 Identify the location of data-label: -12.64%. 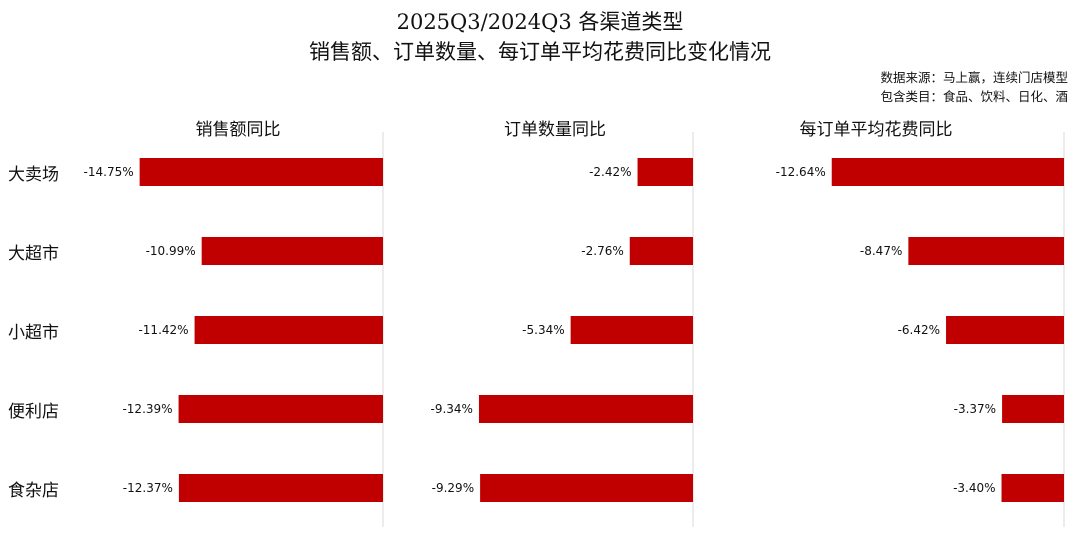
(801, 172).